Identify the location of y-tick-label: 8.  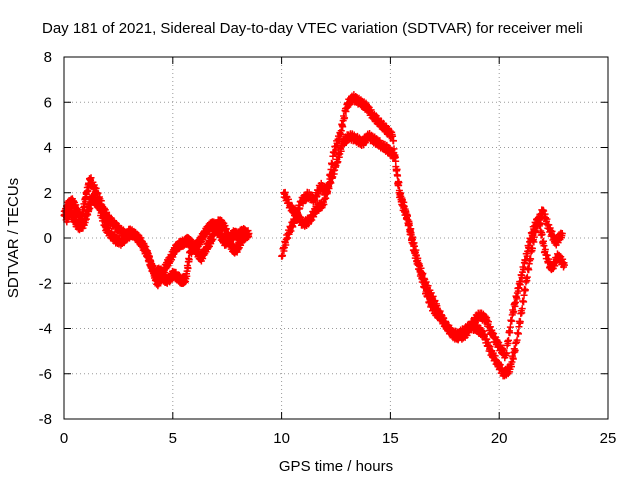
(48, 57).